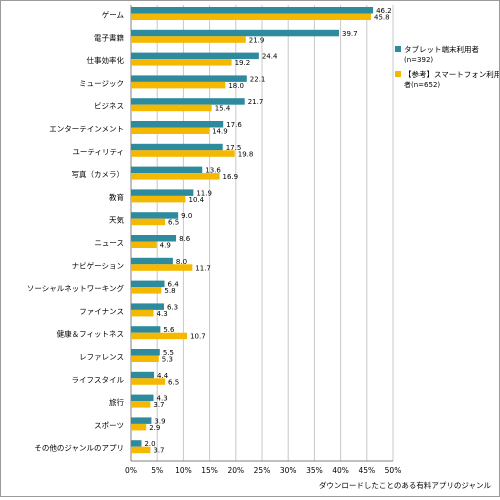 This screenshot has height=500, width=500. Describe the element at coordinates (393, 470) in the screenshot. I see `x-tick-label: 50%` at that location.